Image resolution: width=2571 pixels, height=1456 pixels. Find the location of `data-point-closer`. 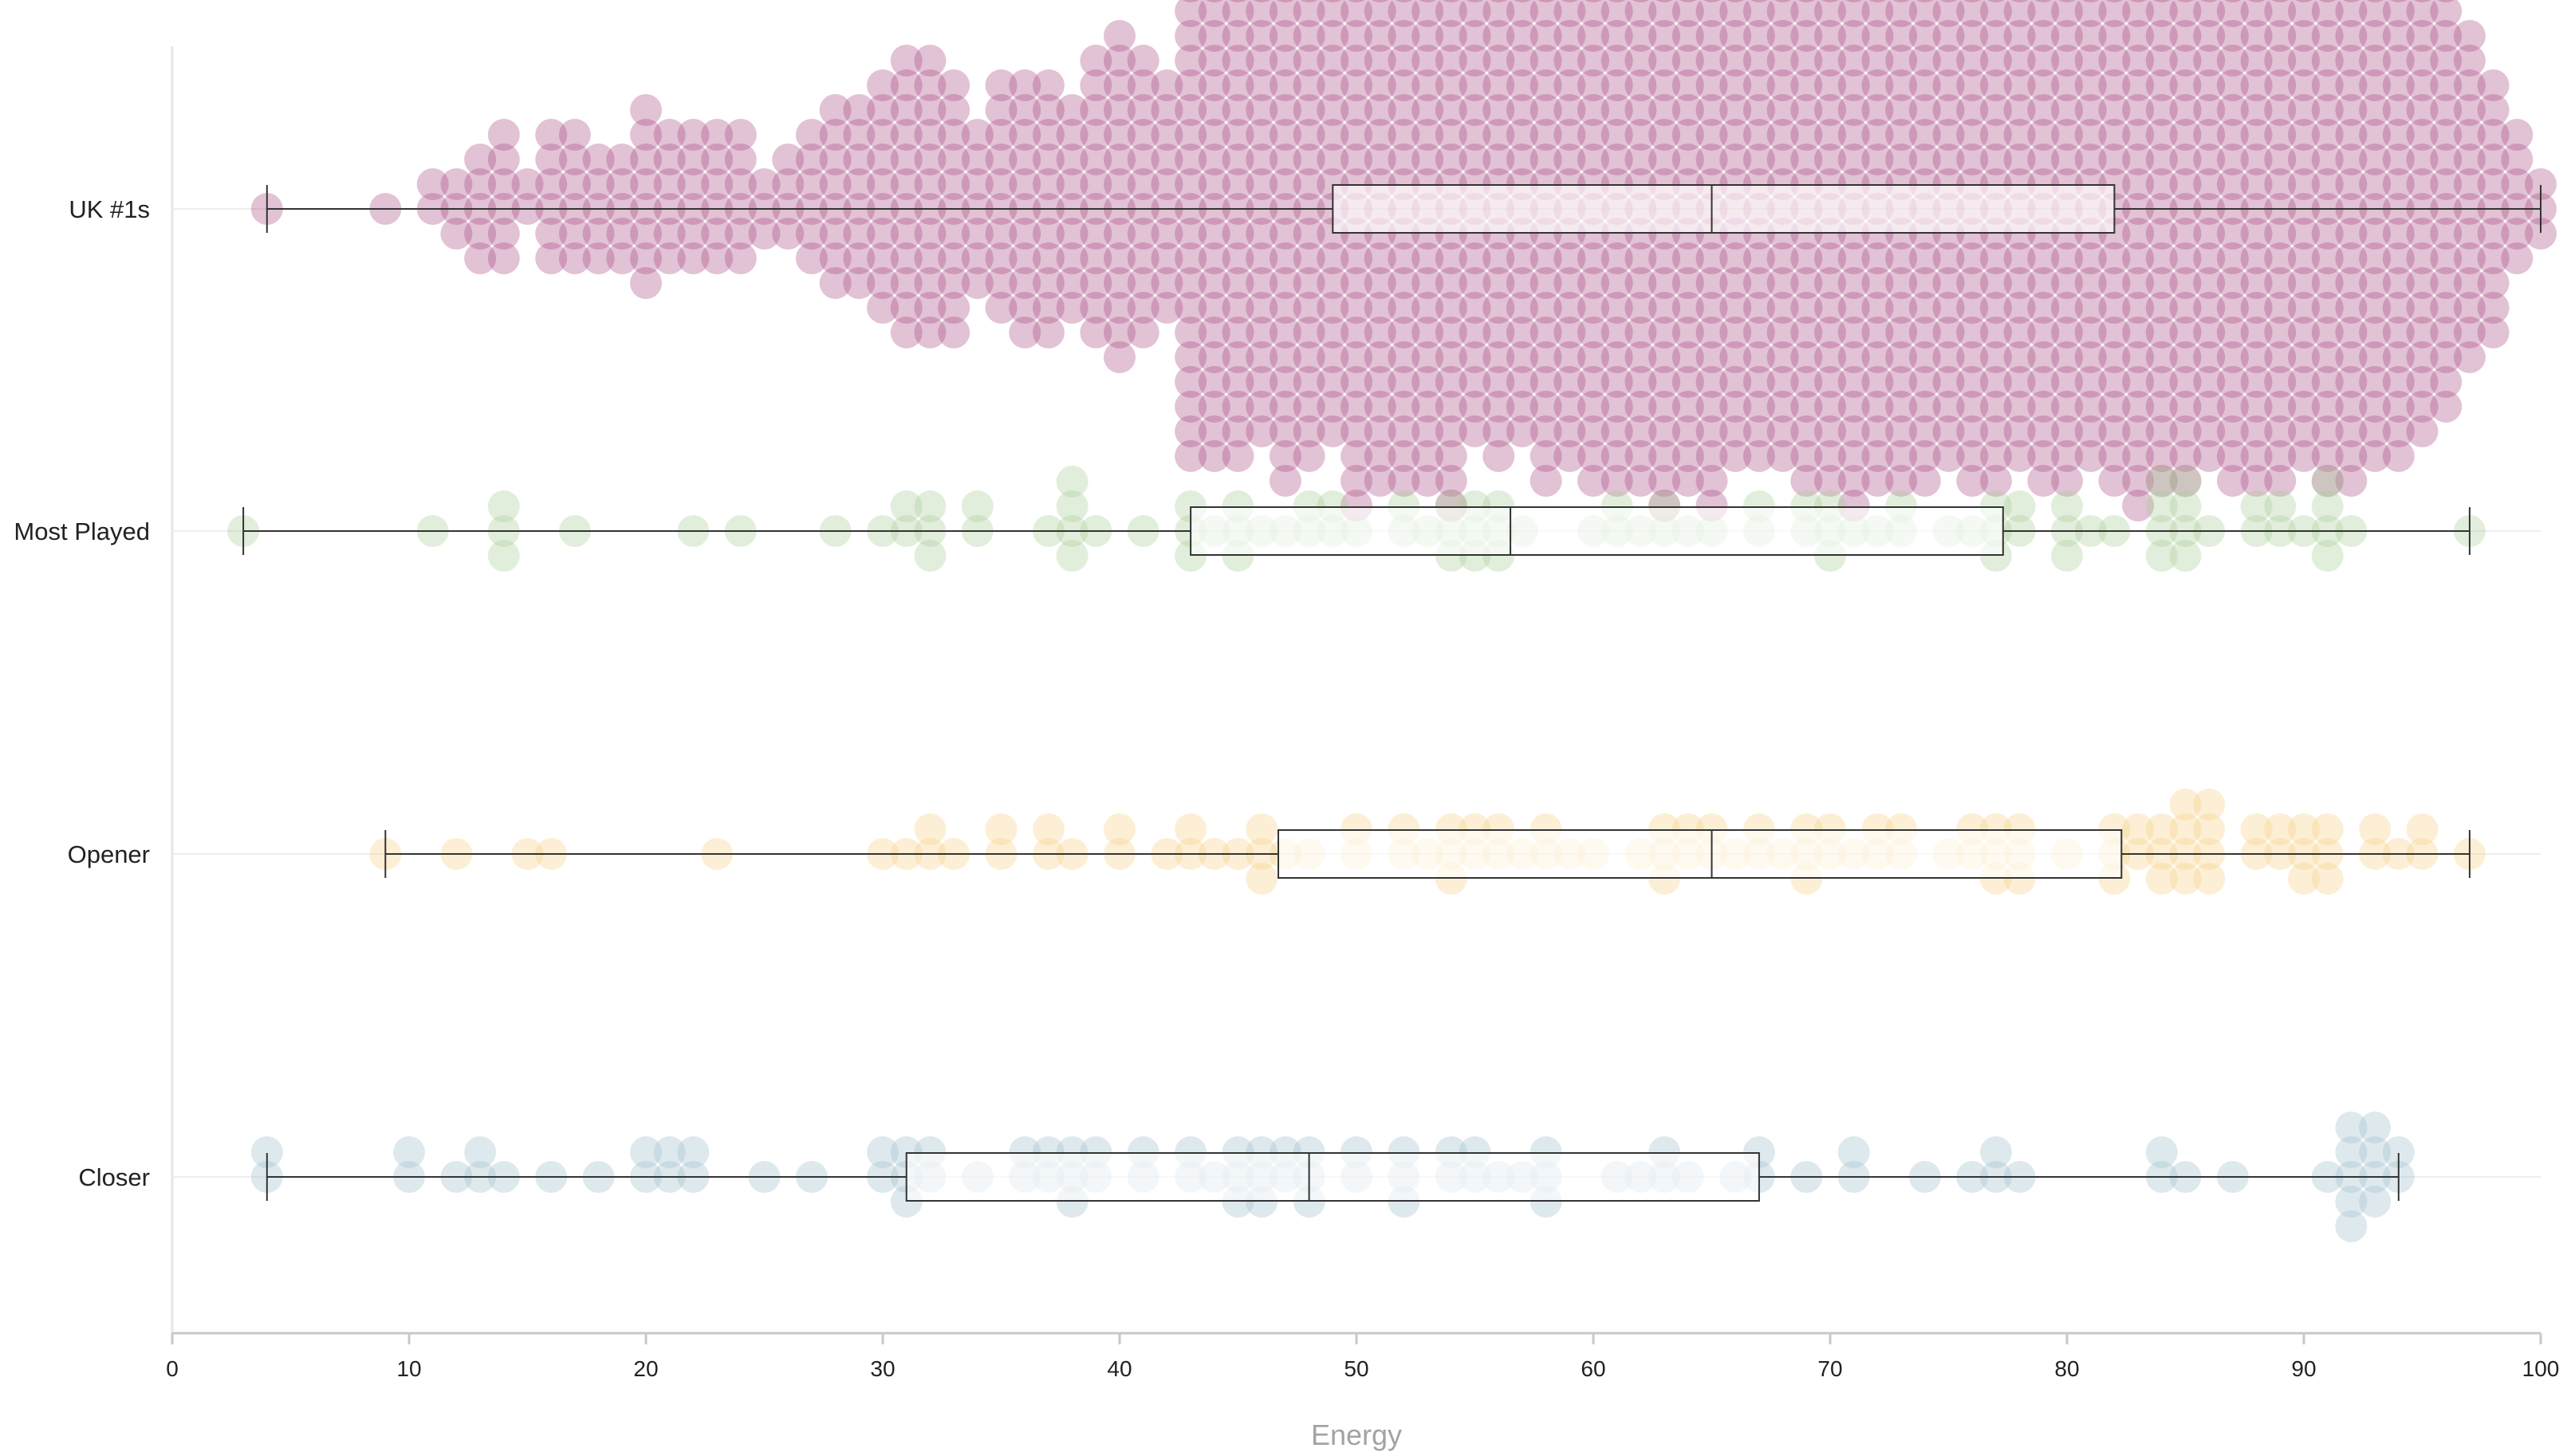

data-point-closer is located at coordinates (1995, 1152).